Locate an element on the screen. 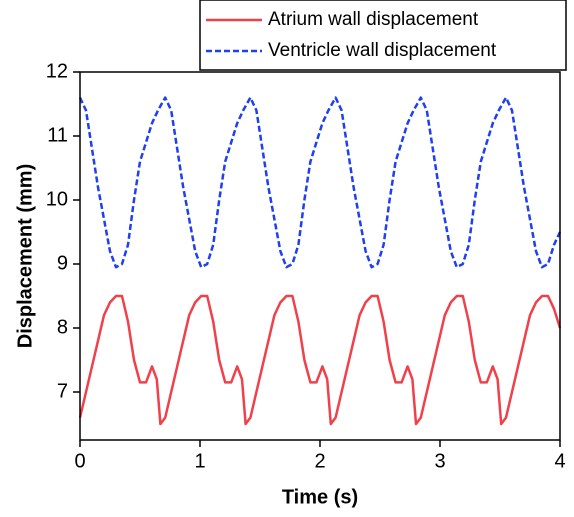 This screenshot has height=517, width=574. y-tick-label: 10 is located at coordinates (57, 199).